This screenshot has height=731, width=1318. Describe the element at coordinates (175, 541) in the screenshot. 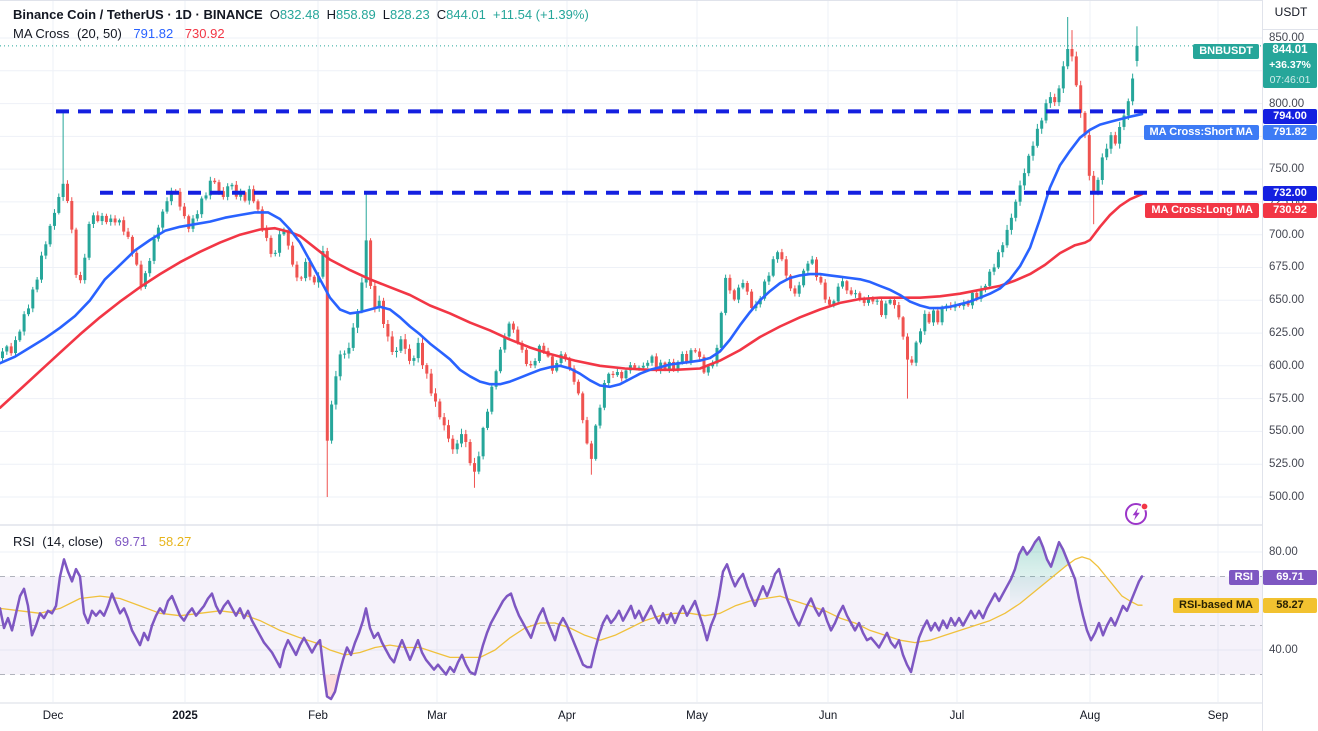

I see `rsi-ma-legend-value: 58.27` at that location.